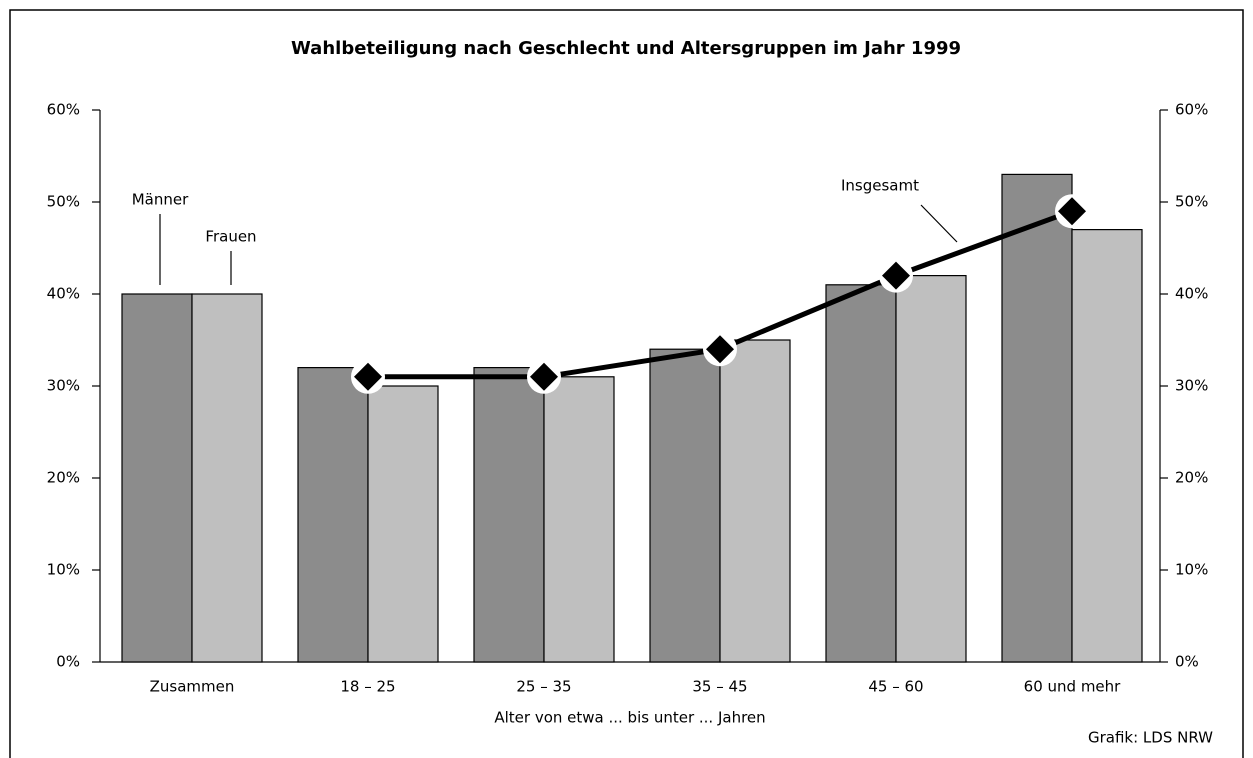  What do you see at coordinates (1191, 386) in the screenshot?
I see `y2-tick-label: 30%` at bounding box center [1191, 386].